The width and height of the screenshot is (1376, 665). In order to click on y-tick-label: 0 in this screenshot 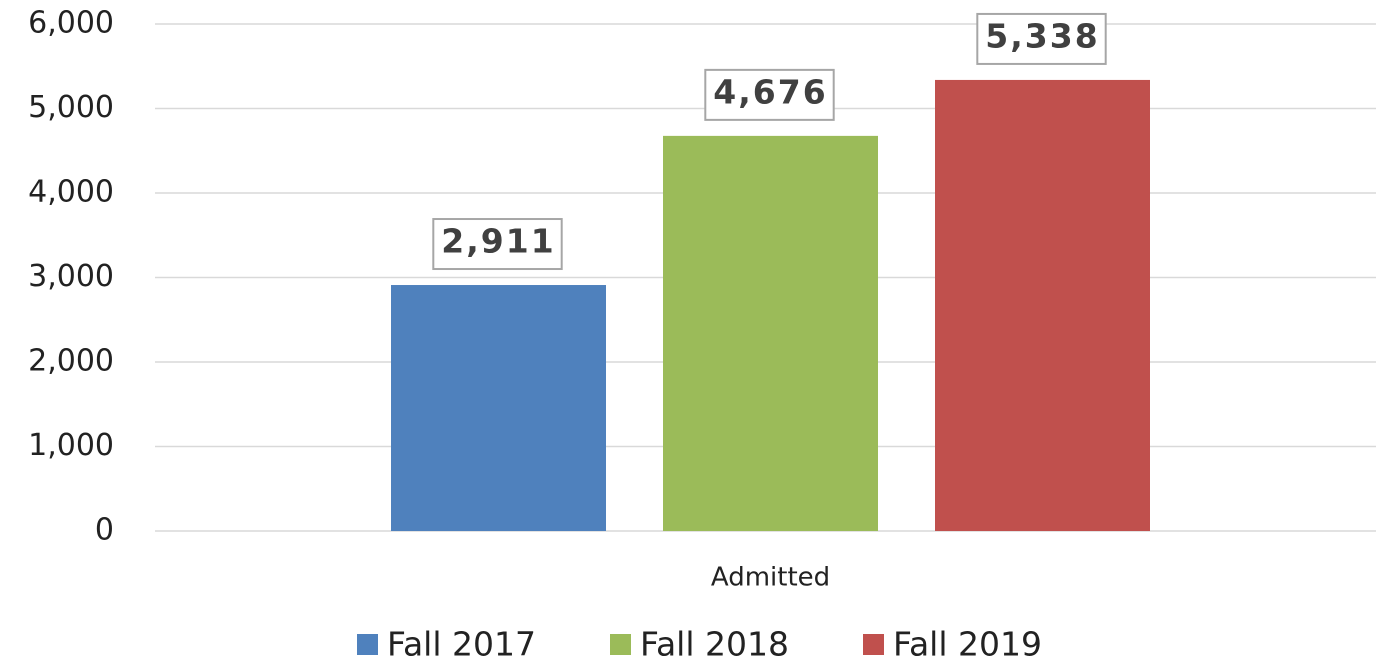, I will do `click(104, 530)`.